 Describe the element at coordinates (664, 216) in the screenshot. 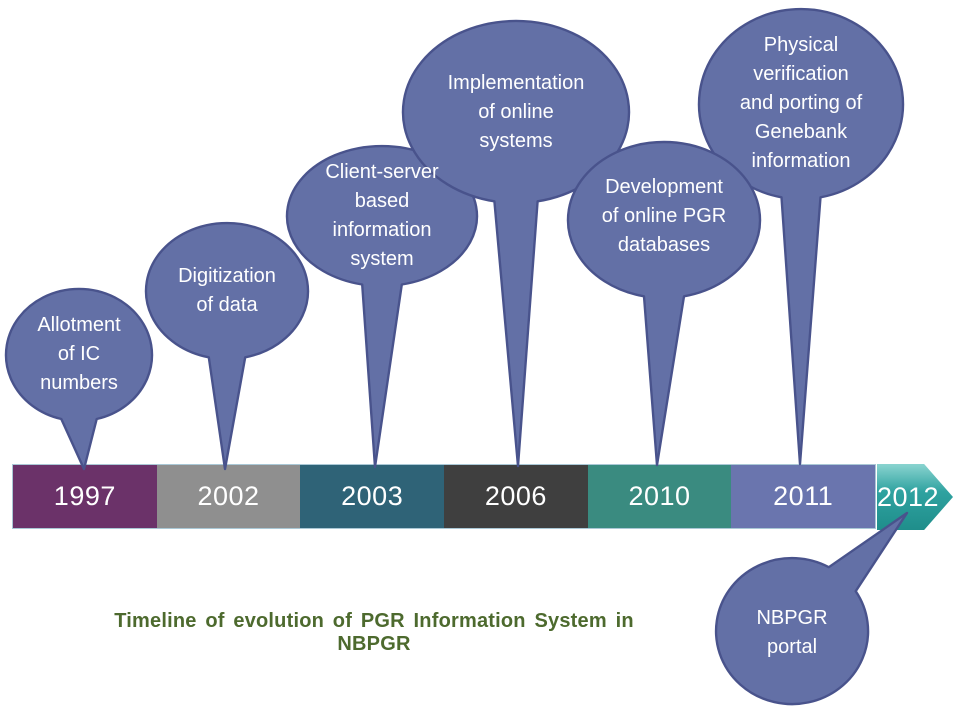

I see `balloon-development-databases: Development of online PGR databases` at that location.